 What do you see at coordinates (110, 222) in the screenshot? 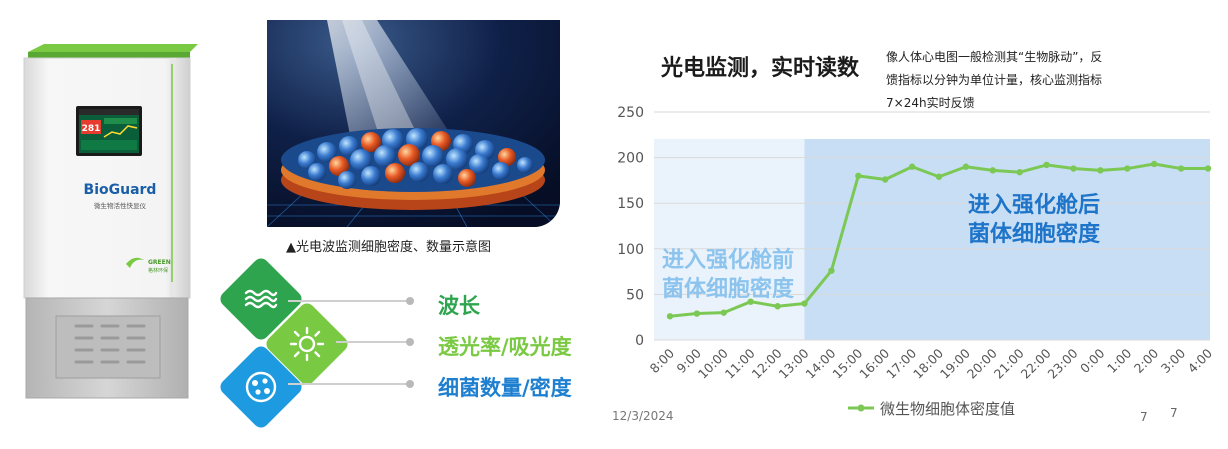
I see `device-illustration: 281 BioGuard 微生物活性快显仪 GREEN 格林环保` at bounding box center [110, 222].